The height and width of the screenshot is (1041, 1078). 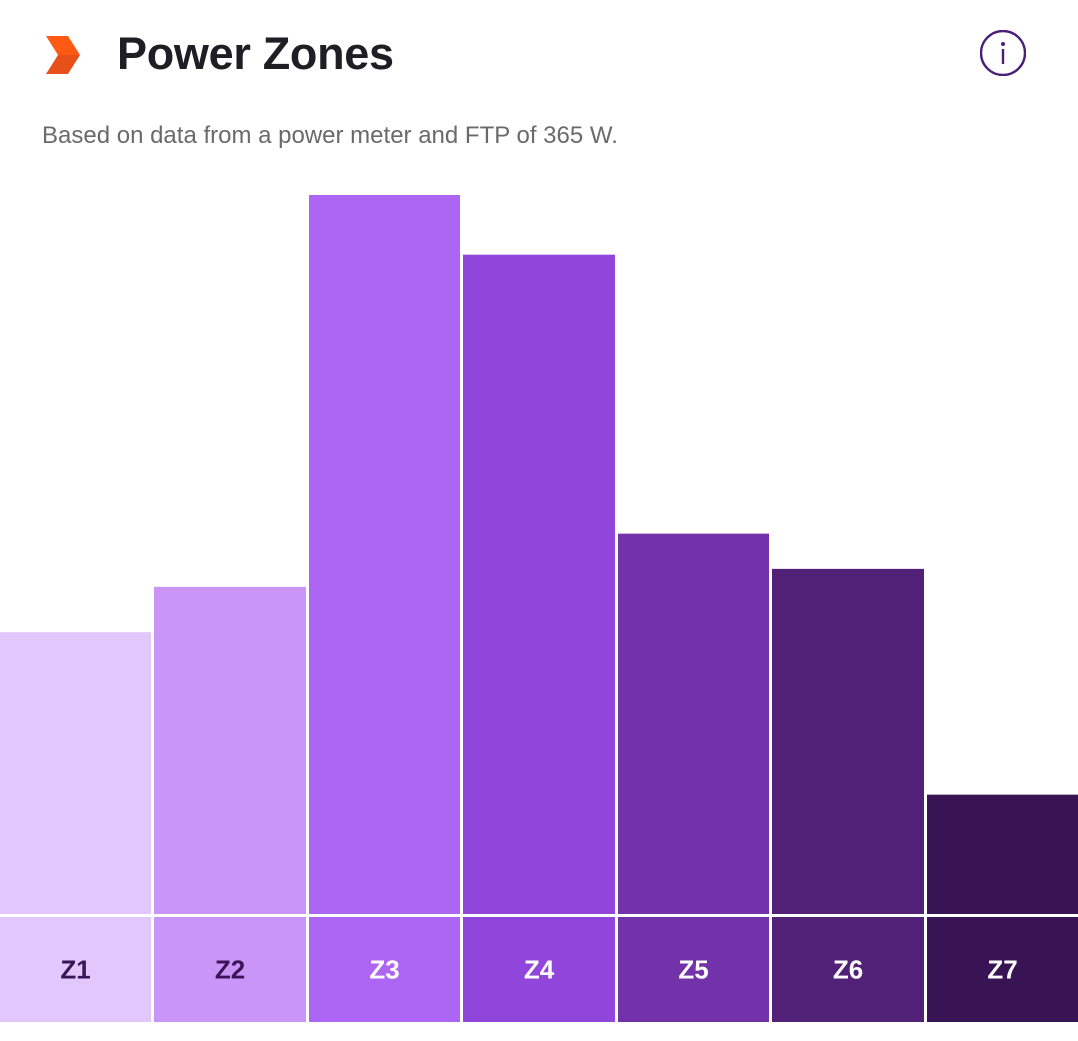 I want to click on zone-label-cell-z1, so click(x=75, y=969).